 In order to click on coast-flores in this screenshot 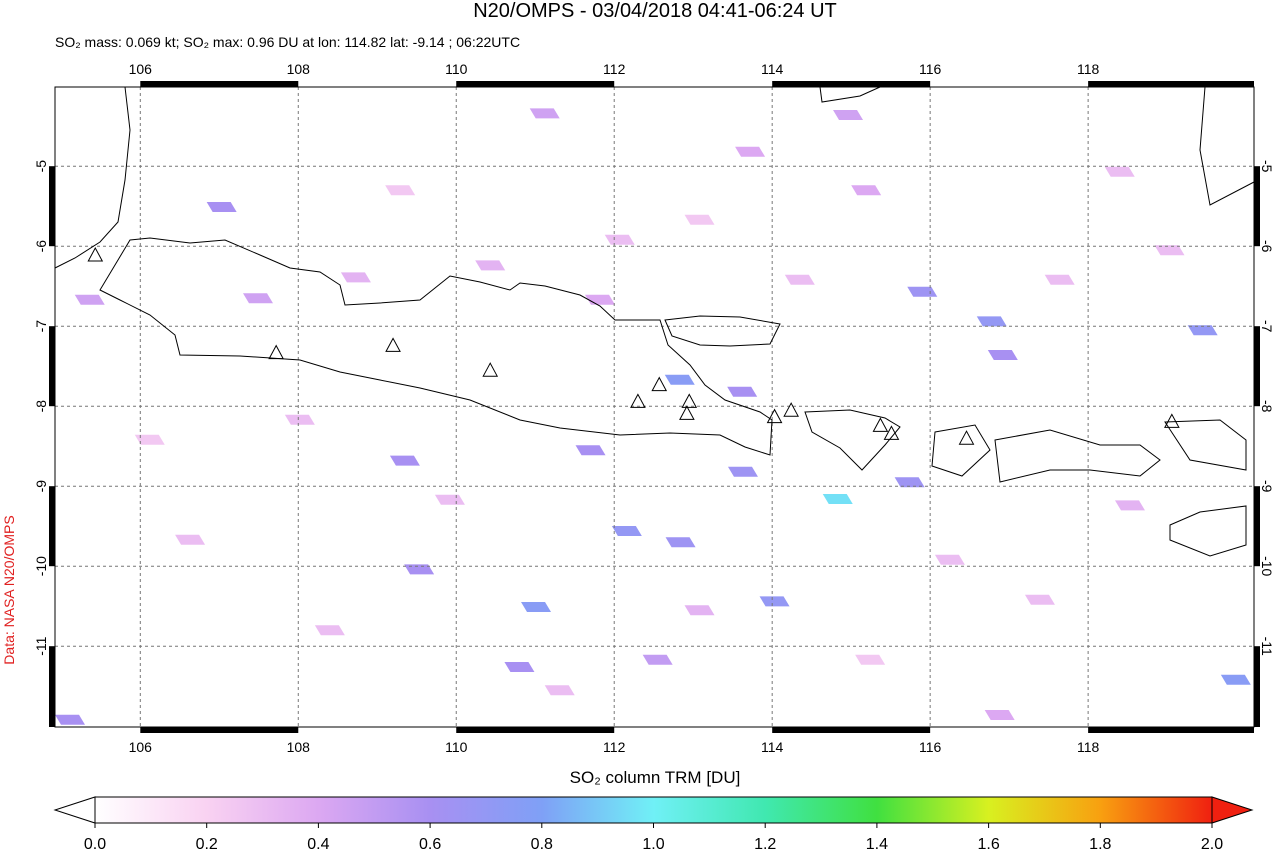, I will do `click(1205, 445)`.